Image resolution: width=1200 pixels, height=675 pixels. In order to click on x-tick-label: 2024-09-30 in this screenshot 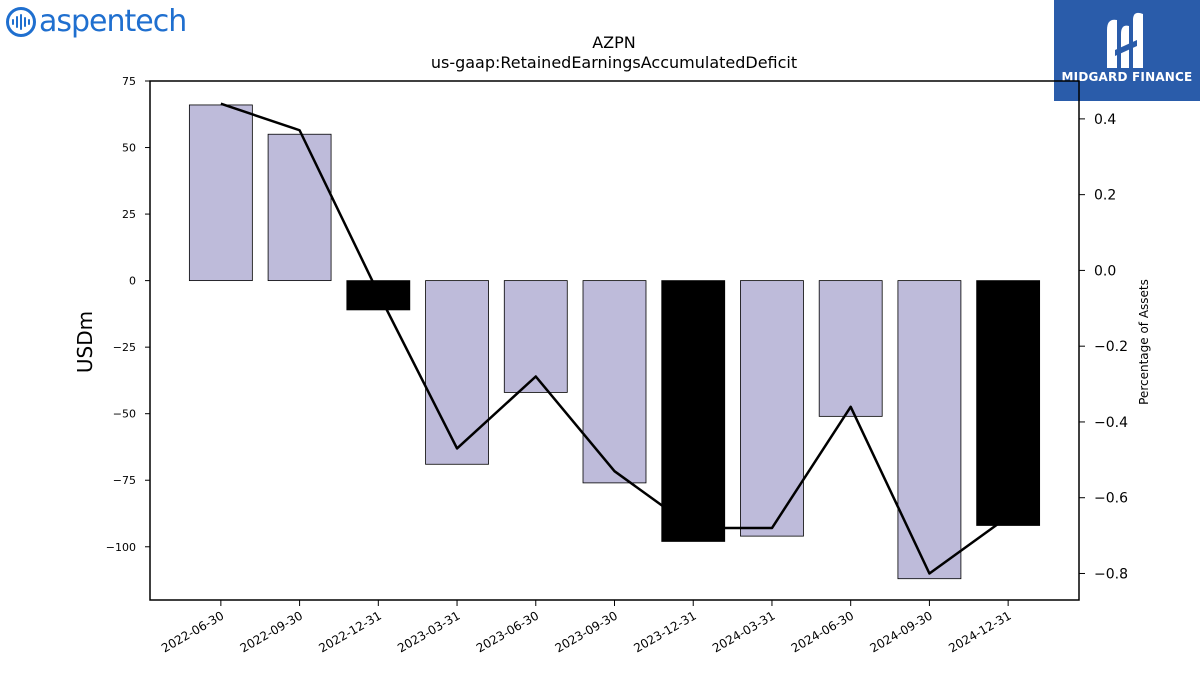, I will do `click(901, 631)`.